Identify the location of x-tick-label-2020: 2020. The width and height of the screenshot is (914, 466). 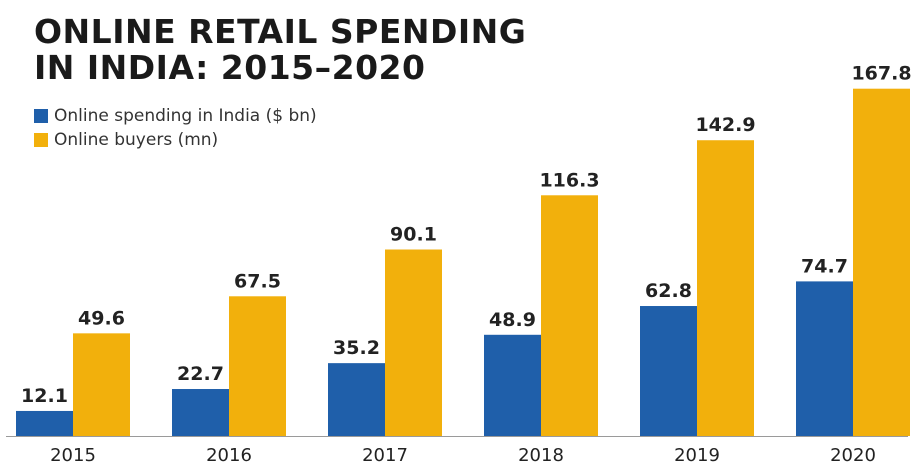
(853, 455).